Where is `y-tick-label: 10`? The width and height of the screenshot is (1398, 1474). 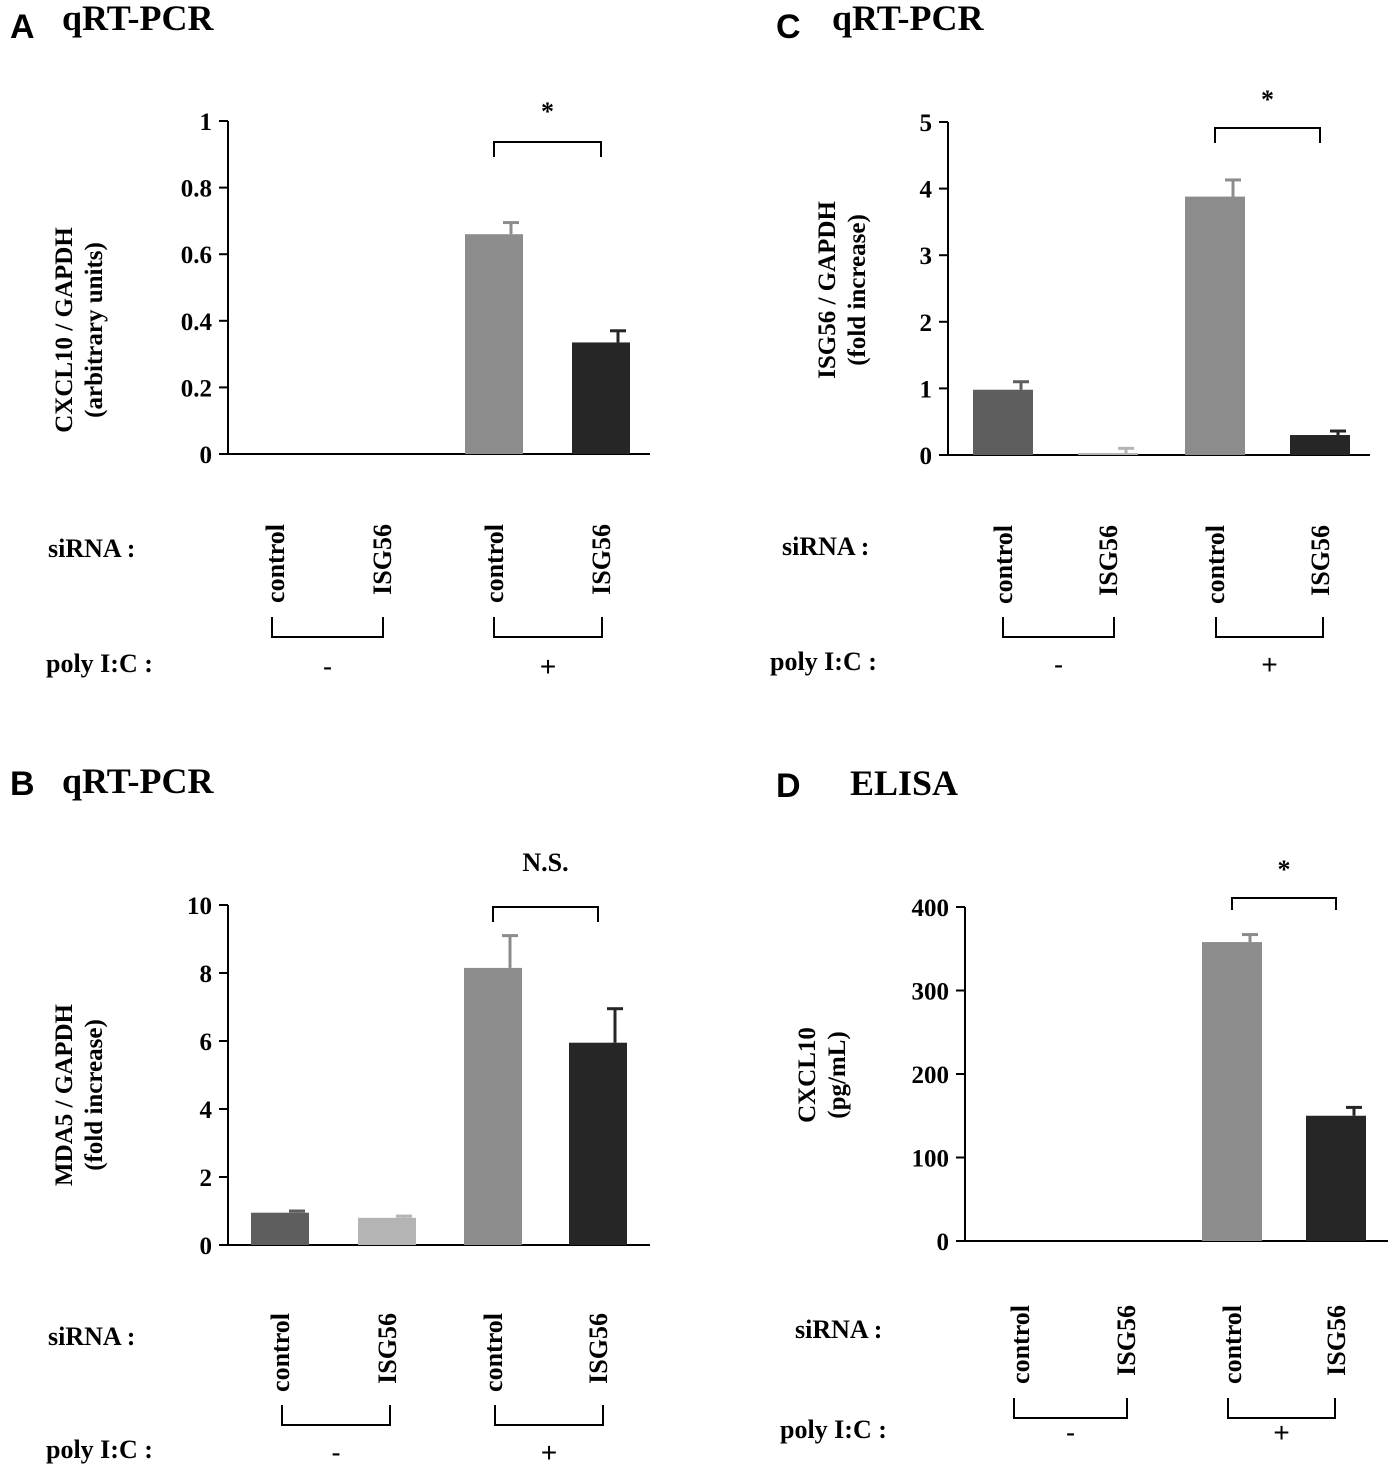 y-tick-label: 10 is located at coordinates (199, 906).